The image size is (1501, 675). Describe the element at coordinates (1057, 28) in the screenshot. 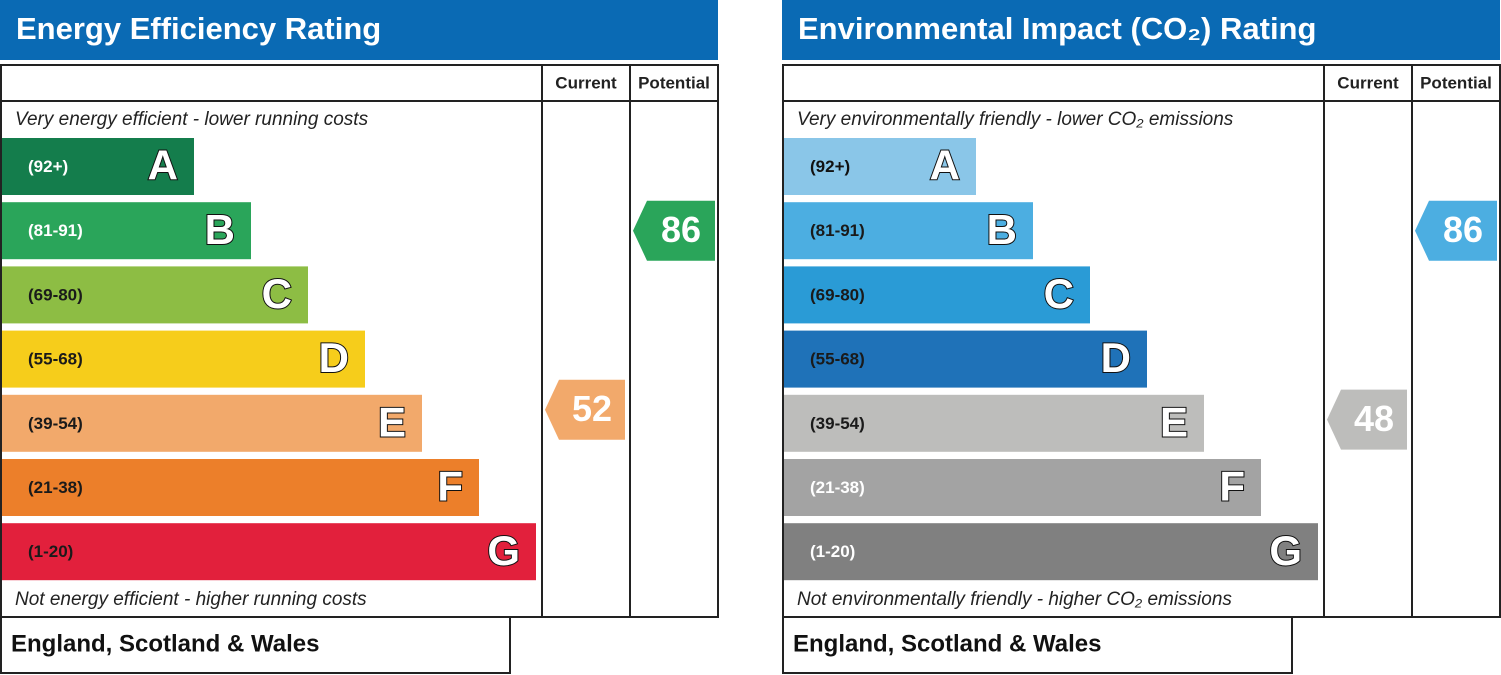

I see `panel-title: Environmental Impact (CO₂) Rating` at that location.